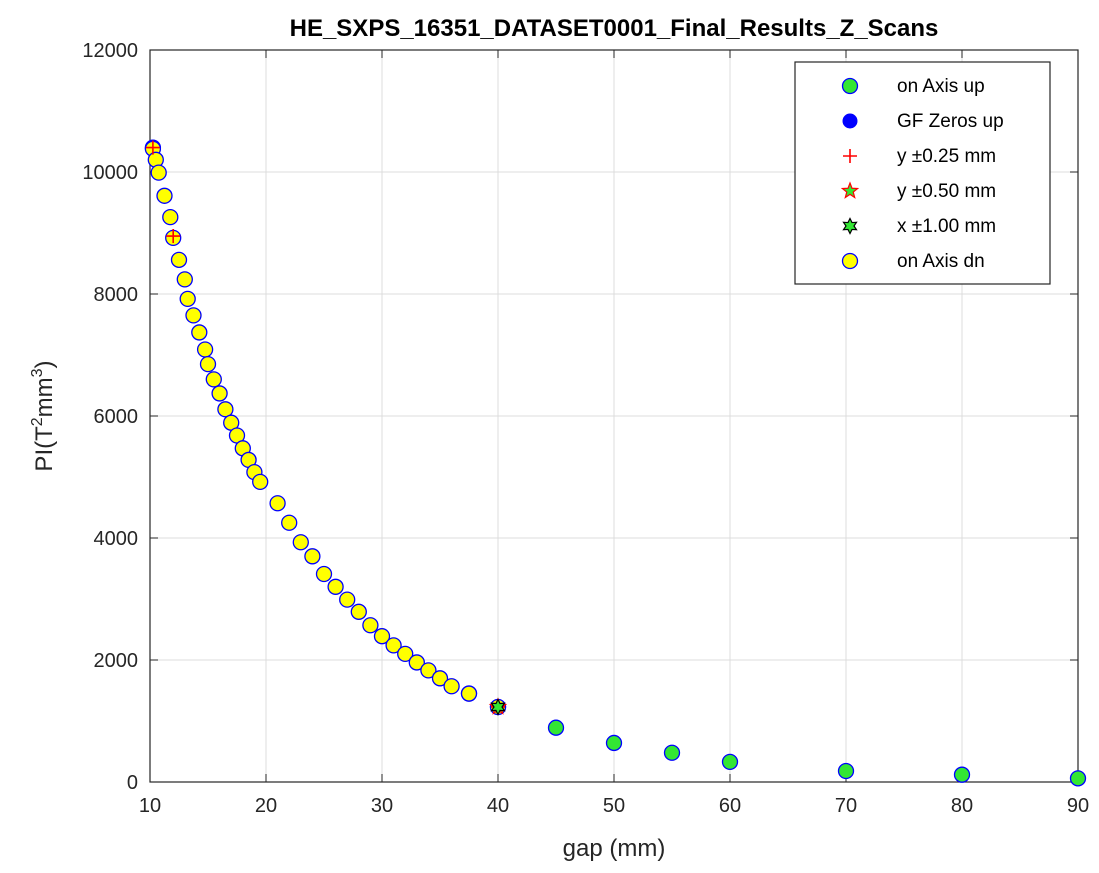  Describe the element at coordinates (498, 707) in the screenshot. I see `data-point-x-1-00-mm` at that location.